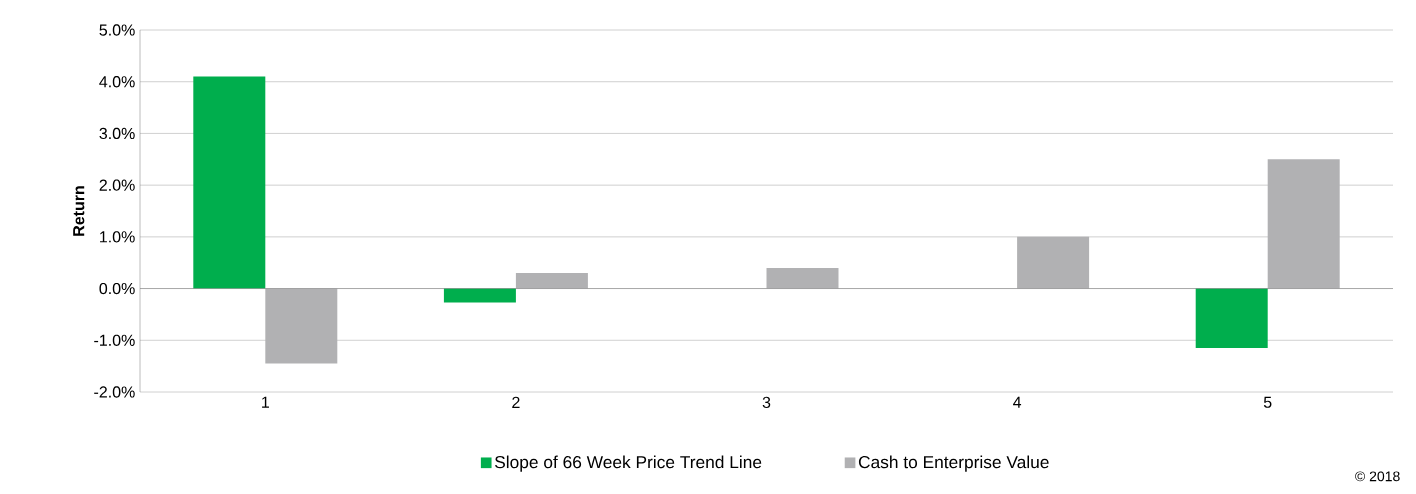  Describe the element at coordinates (117, 30) in the screenshot. I see `y-tick-label: 5.0%` at that location.